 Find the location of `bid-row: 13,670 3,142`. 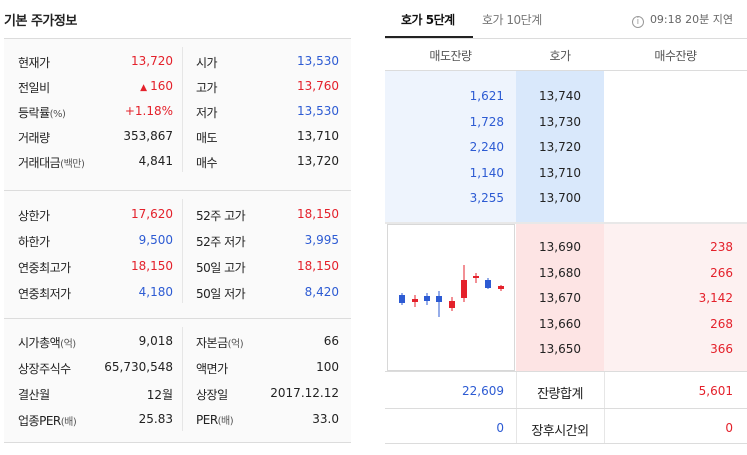

bid-row: 13,670 3,142 is located at coordinates (566, 298).